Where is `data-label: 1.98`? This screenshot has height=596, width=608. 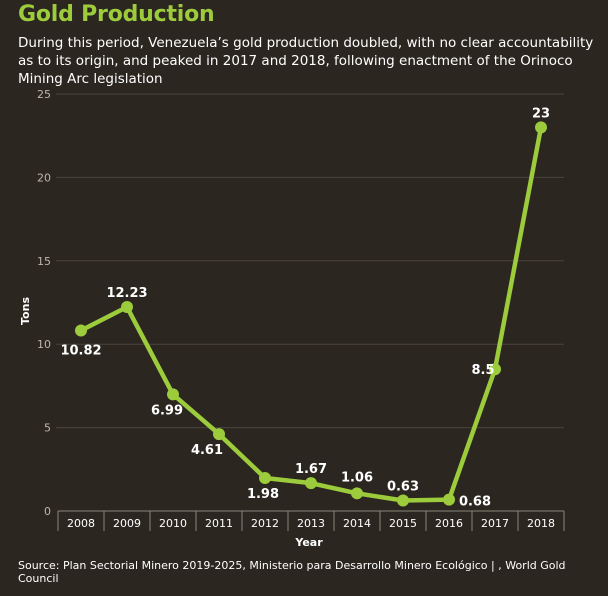
data-label: 1.98 is located at coordinates (263, 494).